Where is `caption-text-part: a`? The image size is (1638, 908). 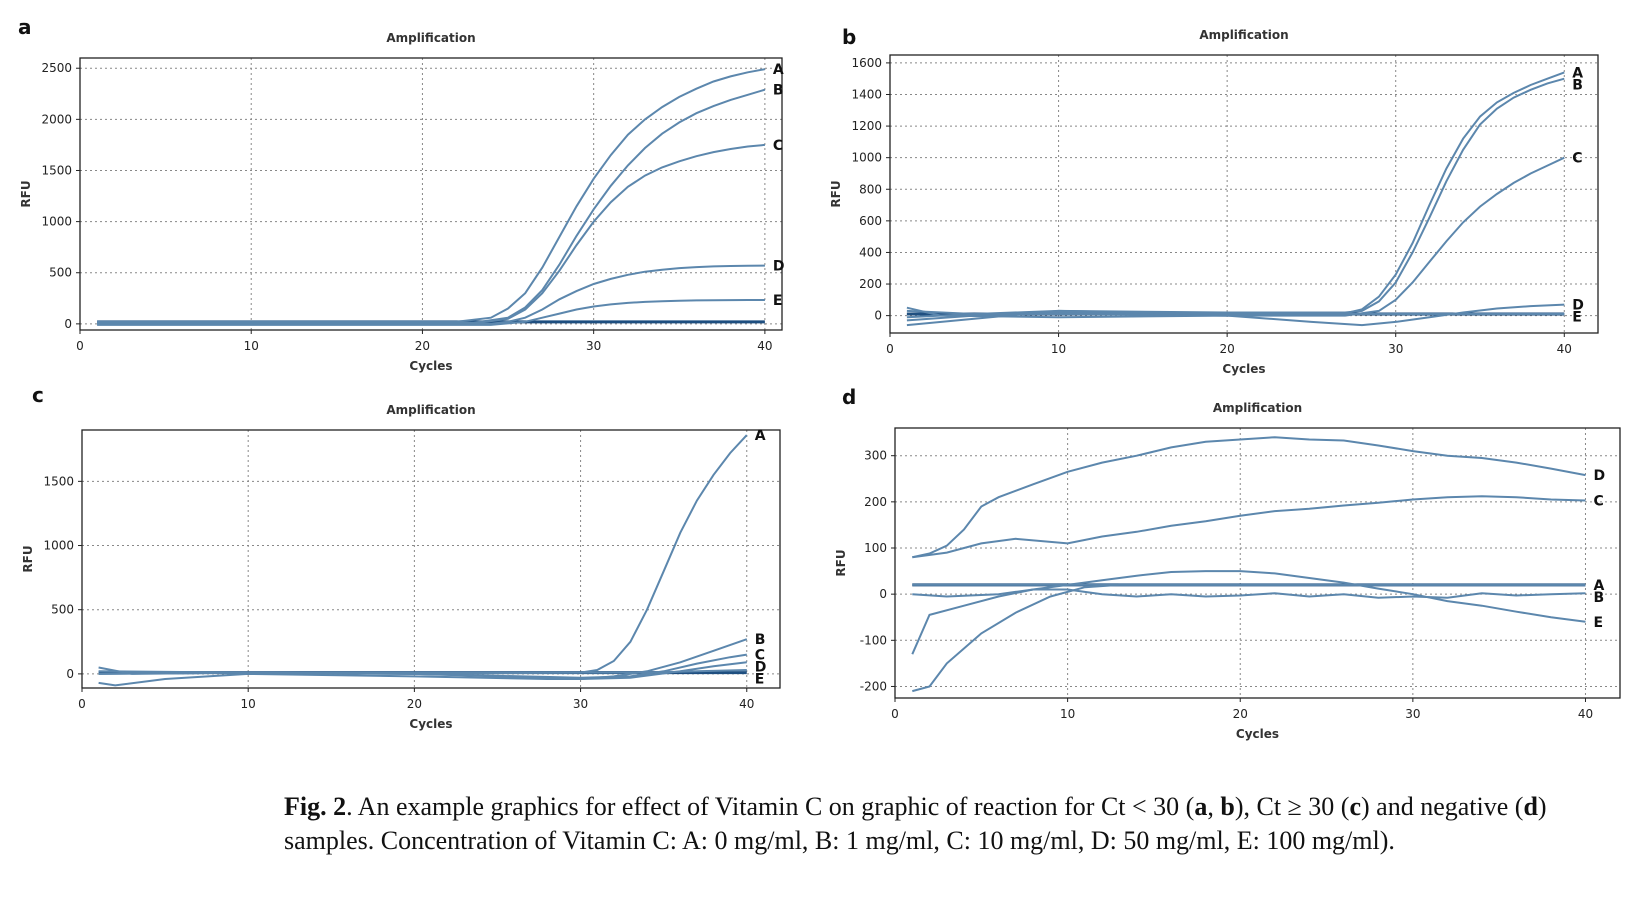
caption-text-part: a is located at coordinates (1201, 806).